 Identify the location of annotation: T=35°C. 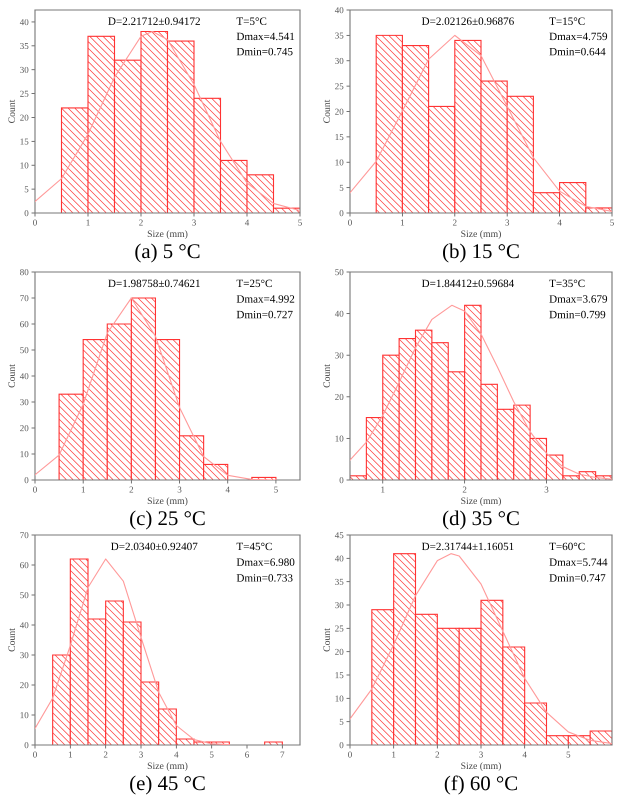
(567, 284).